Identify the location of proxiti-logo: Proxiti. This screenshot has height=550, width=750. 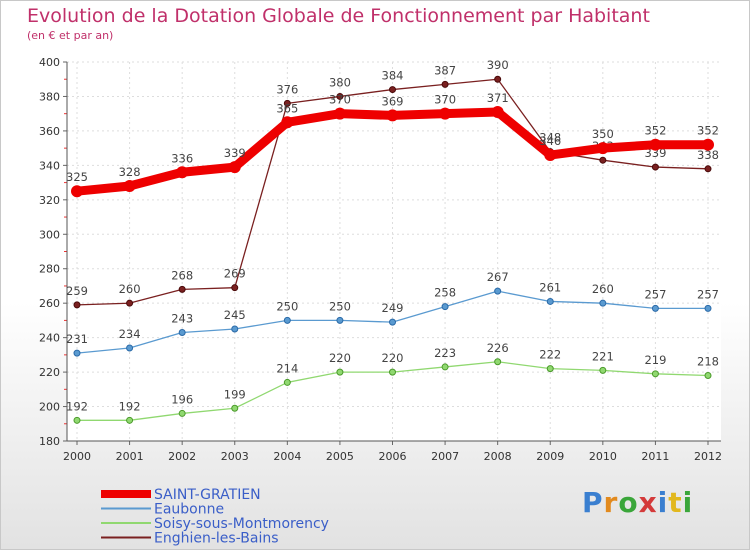
(637, 502).